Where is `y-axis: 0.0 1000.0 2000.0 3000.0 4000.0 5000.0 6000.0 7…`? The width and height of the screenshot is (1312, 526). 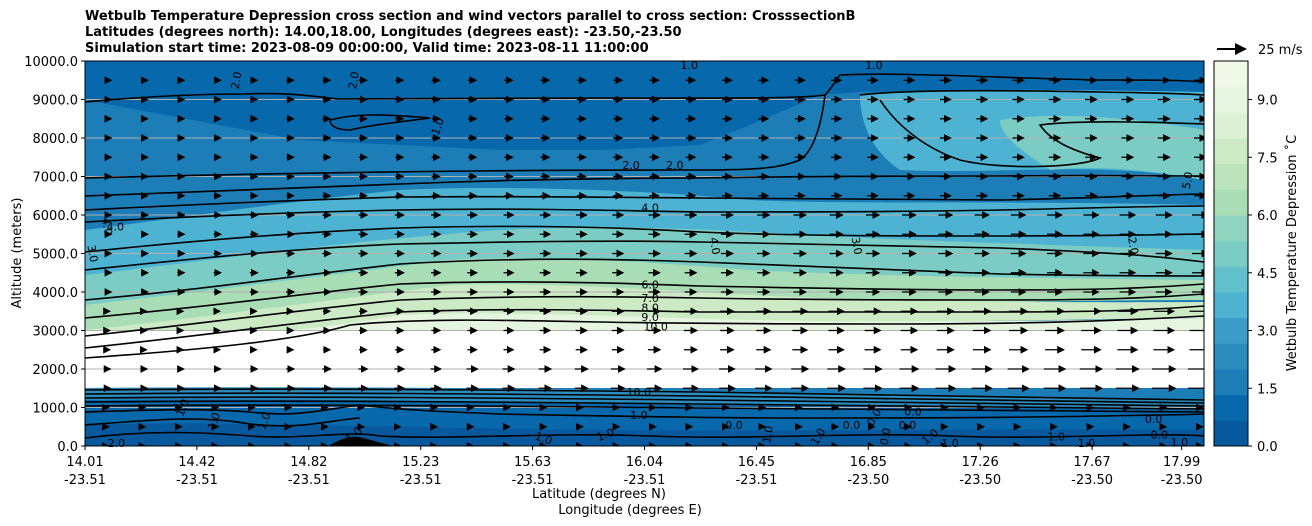 y-axis: 0.0 1000.0 2000.0 3000.0 4000.0 5000.0 6000.0 7… is located at coordinates (54, 255).